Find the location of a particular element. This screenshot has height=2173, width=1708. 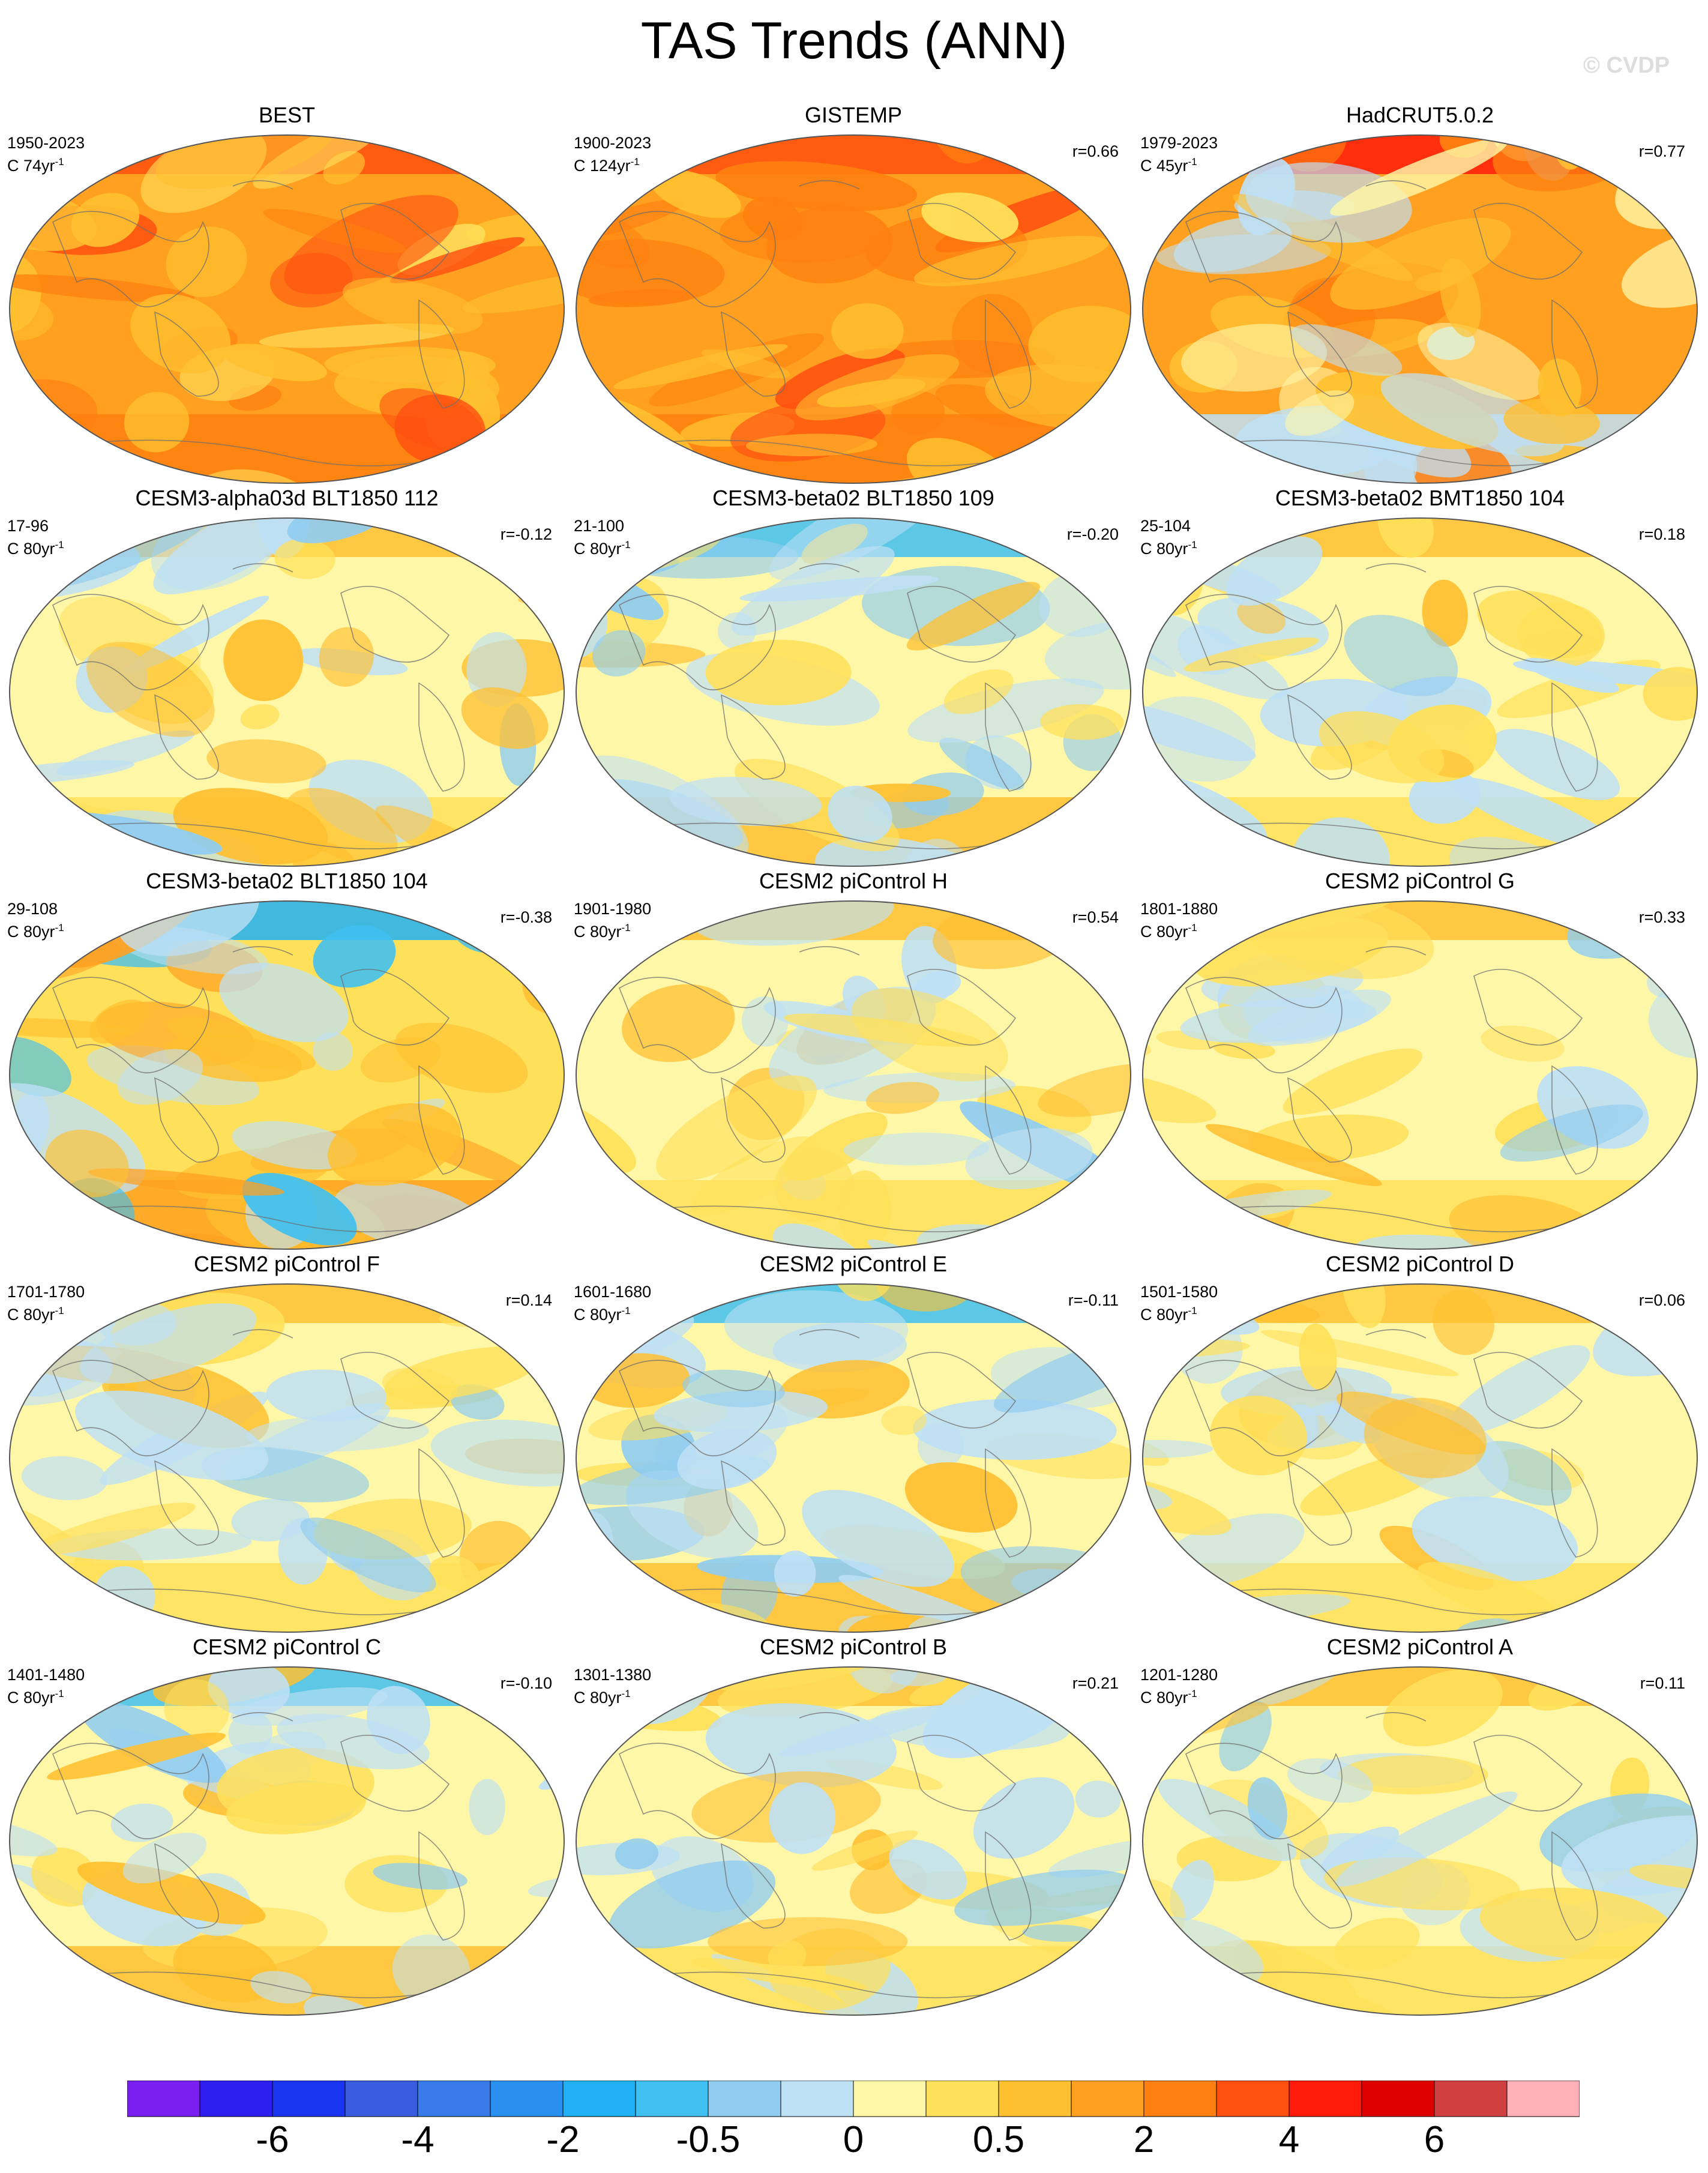

panel-title: CESM2 piControl B is located at coordinates (853, 1647).